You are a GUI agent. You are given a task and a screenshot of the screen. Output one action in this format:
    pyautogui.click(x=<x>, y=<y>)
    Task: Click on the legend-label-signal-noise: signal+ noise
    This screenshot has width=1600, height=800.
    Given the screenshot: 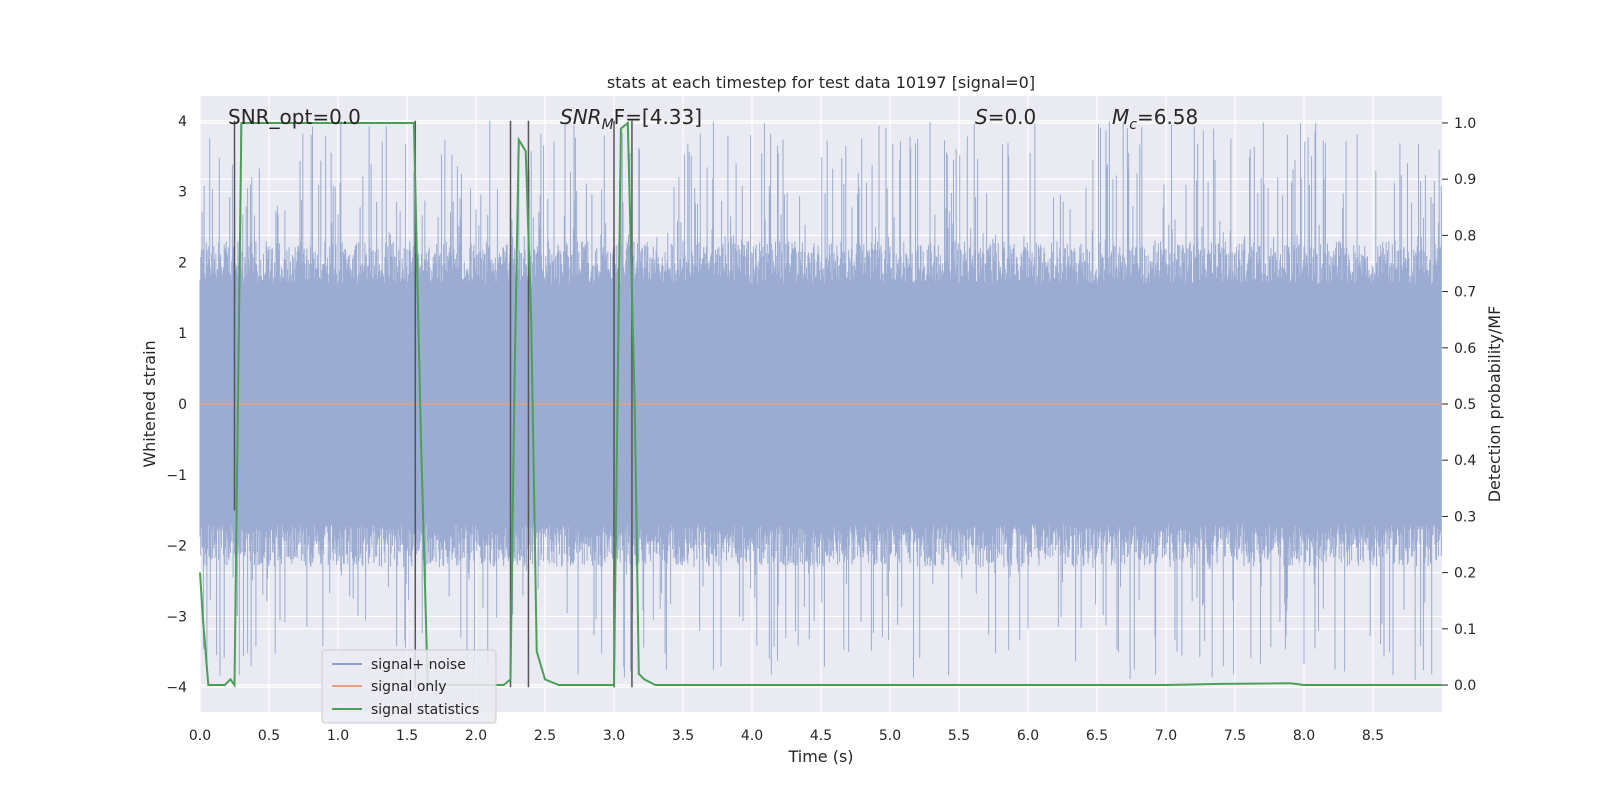 What is the action you would take?
    pyautogui.click(x=418, y=665)
    